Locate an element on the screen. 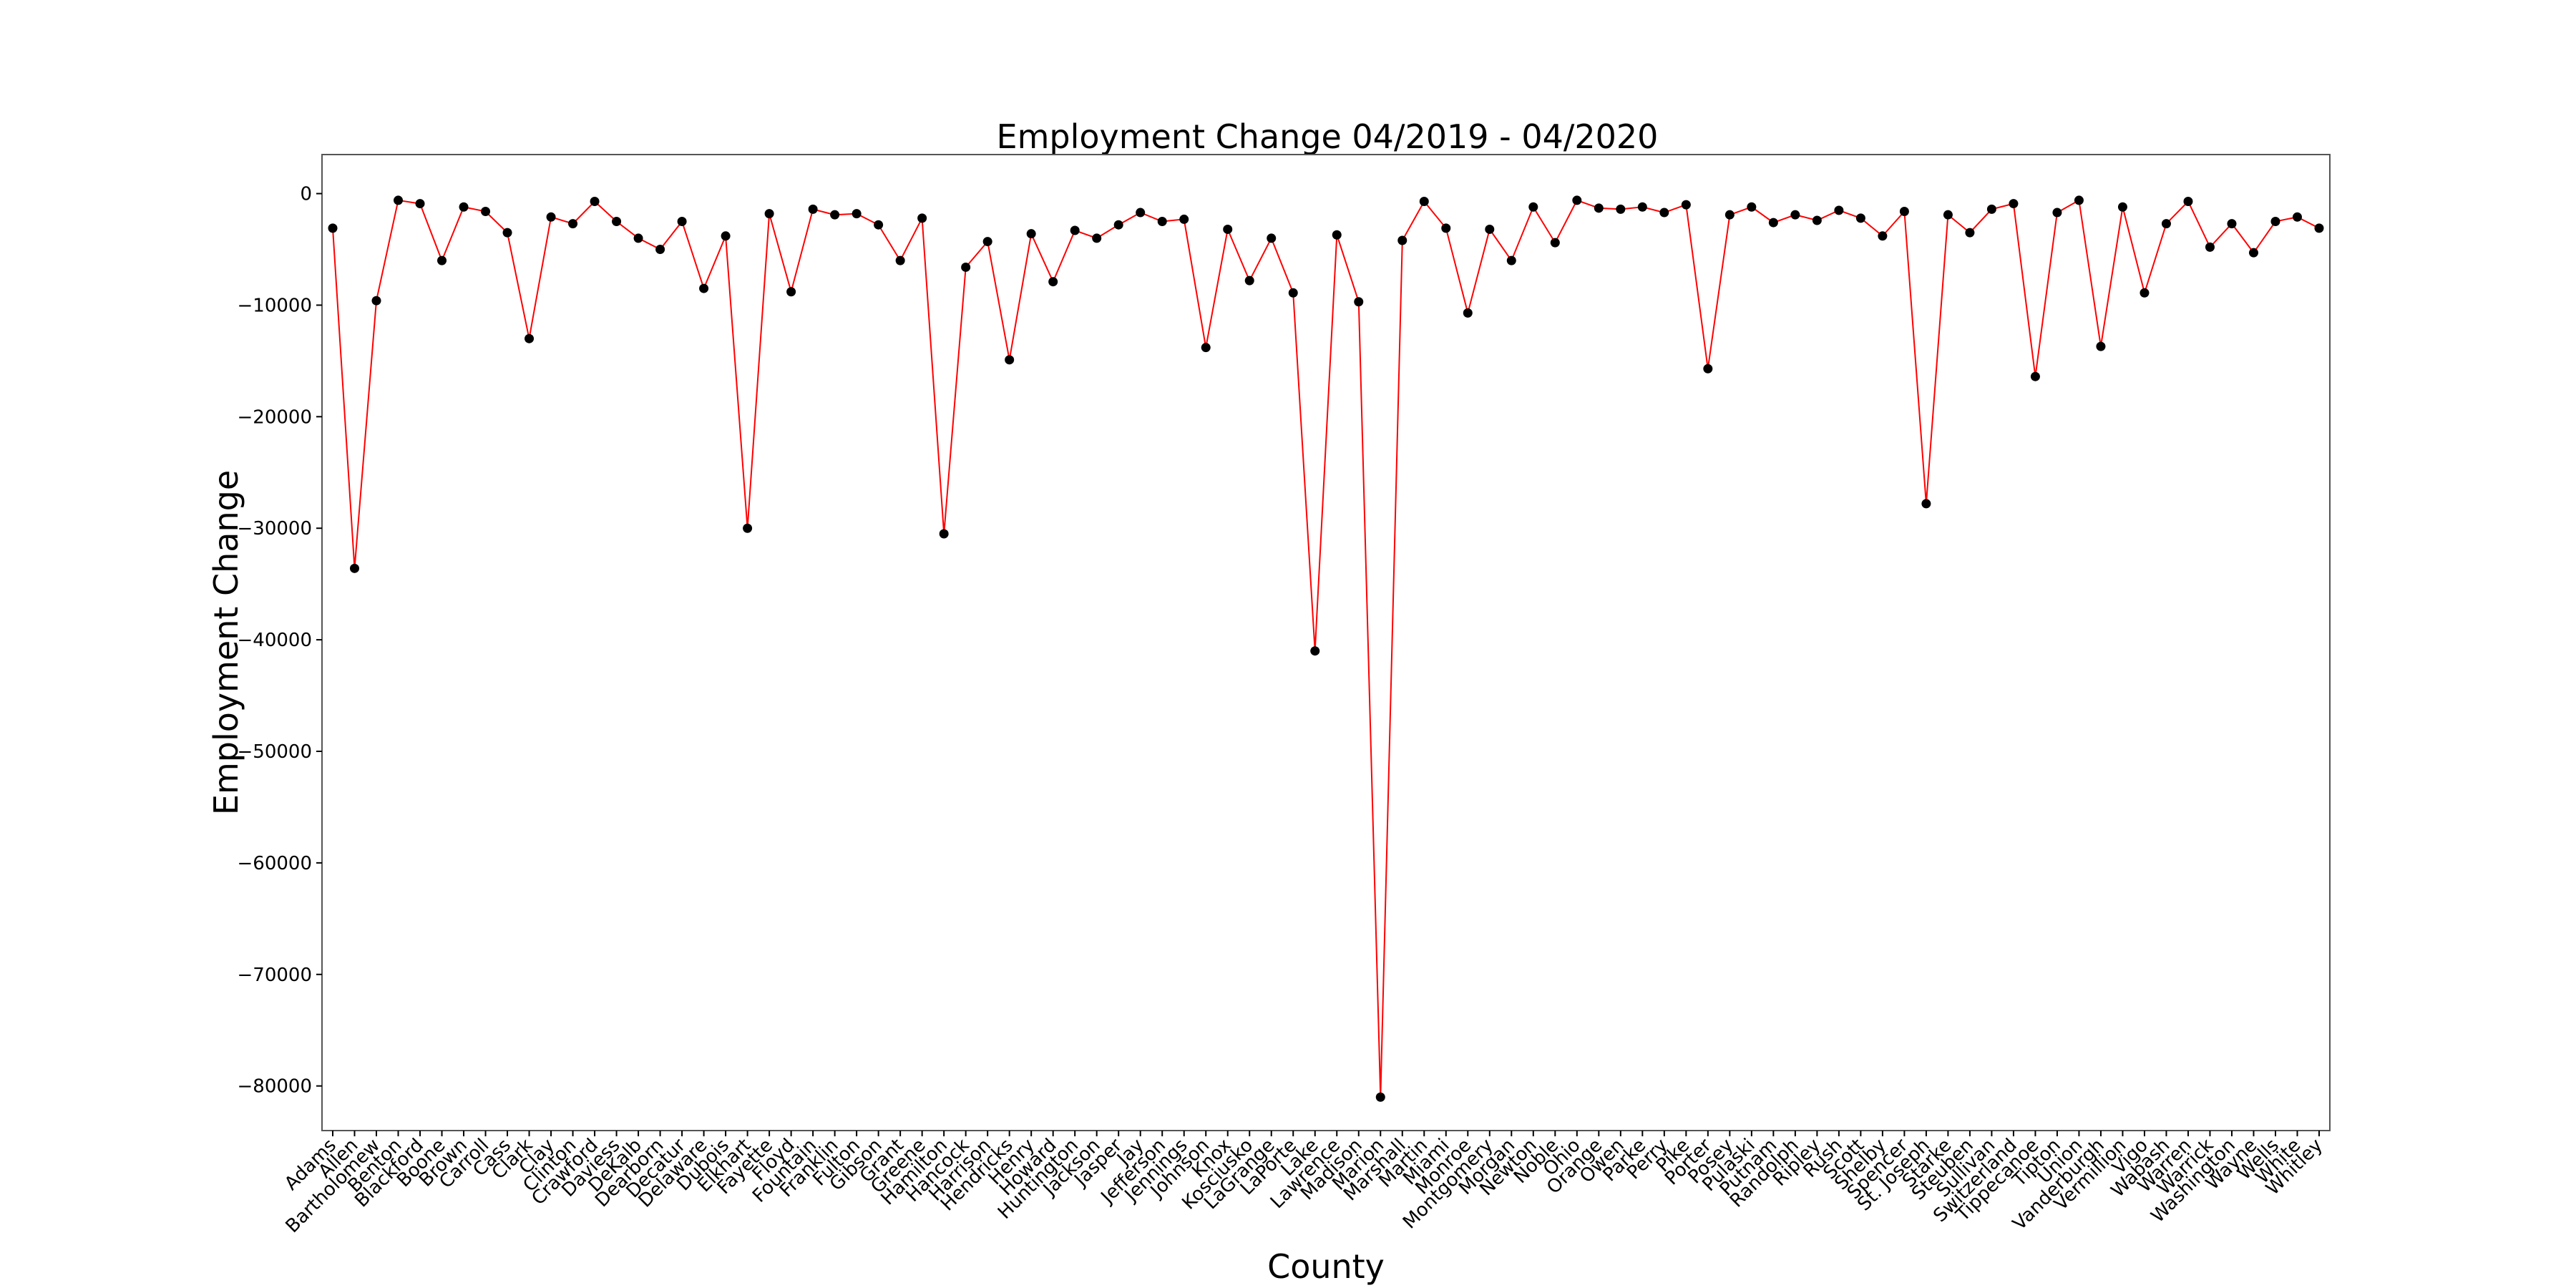 The width and height of the screenshot is (2576, 1288). y-tick-label: −20000 is located at coordinates (275, 417).